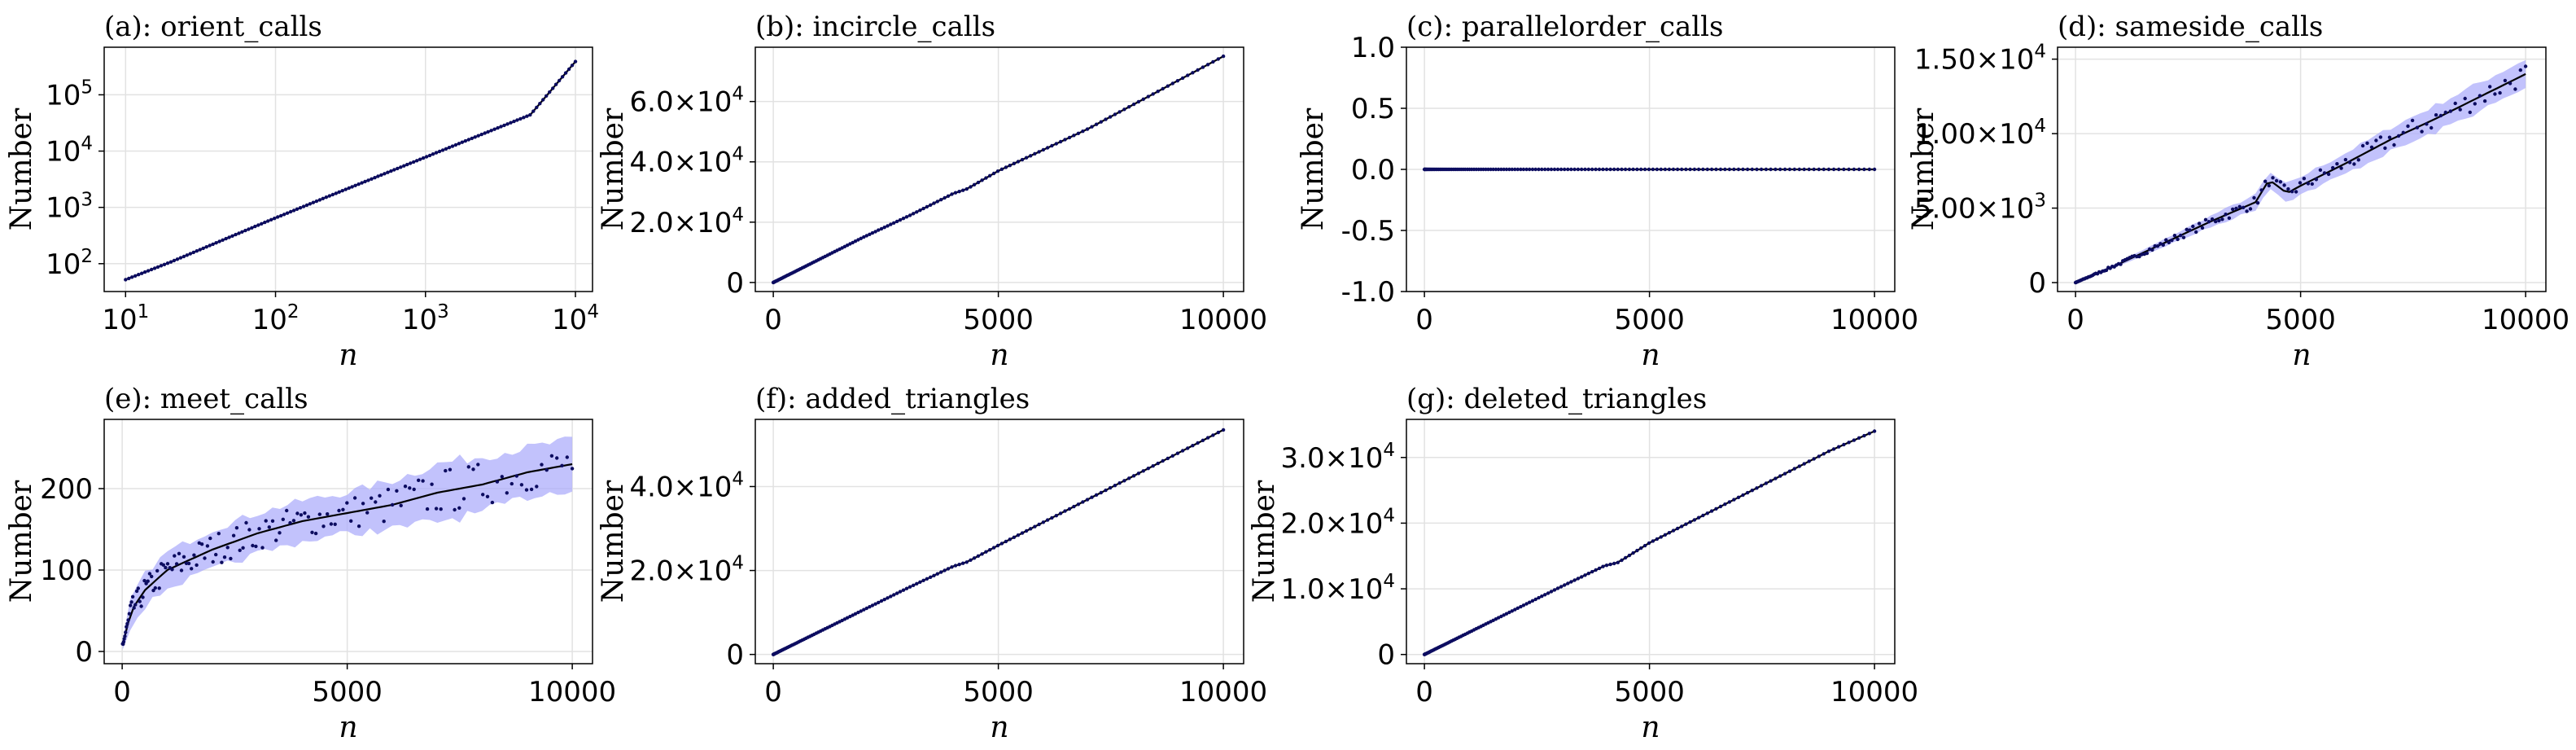  I want to click on x-tick-label: 101, so click(126, 318).